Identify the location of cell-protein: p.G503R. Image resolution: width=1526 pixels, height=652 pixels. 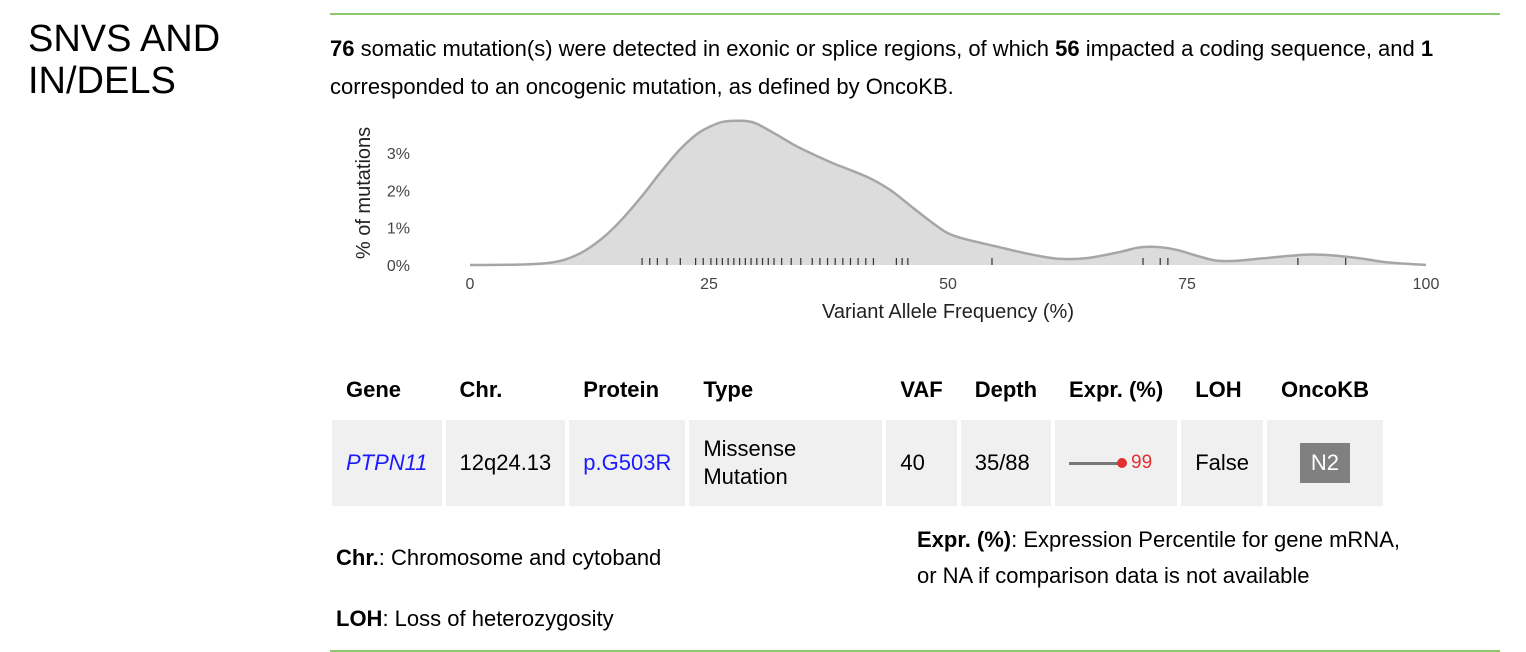
(627, 461).